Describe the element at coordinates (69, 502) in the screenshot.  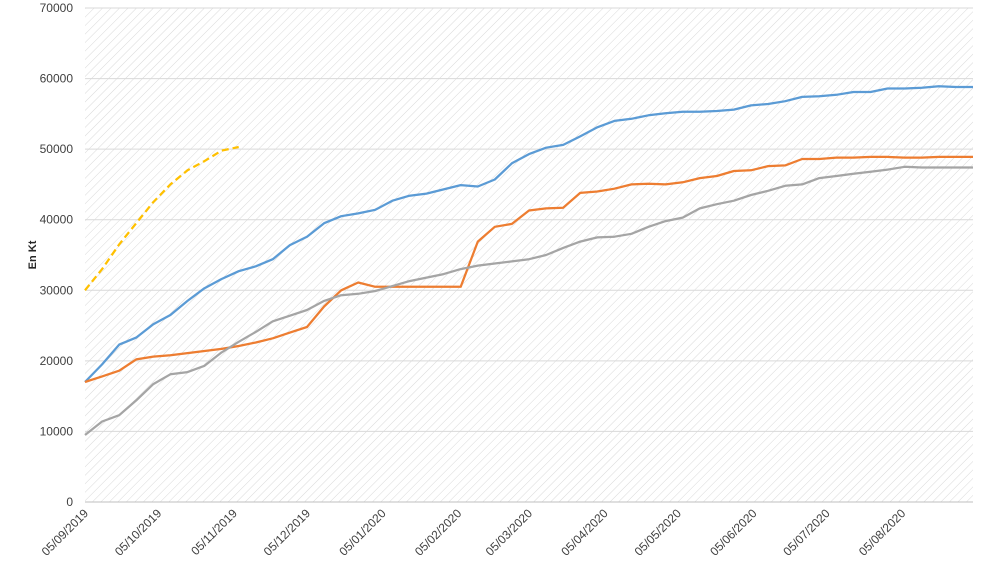
I see `y-tick-label: 0` at that location.